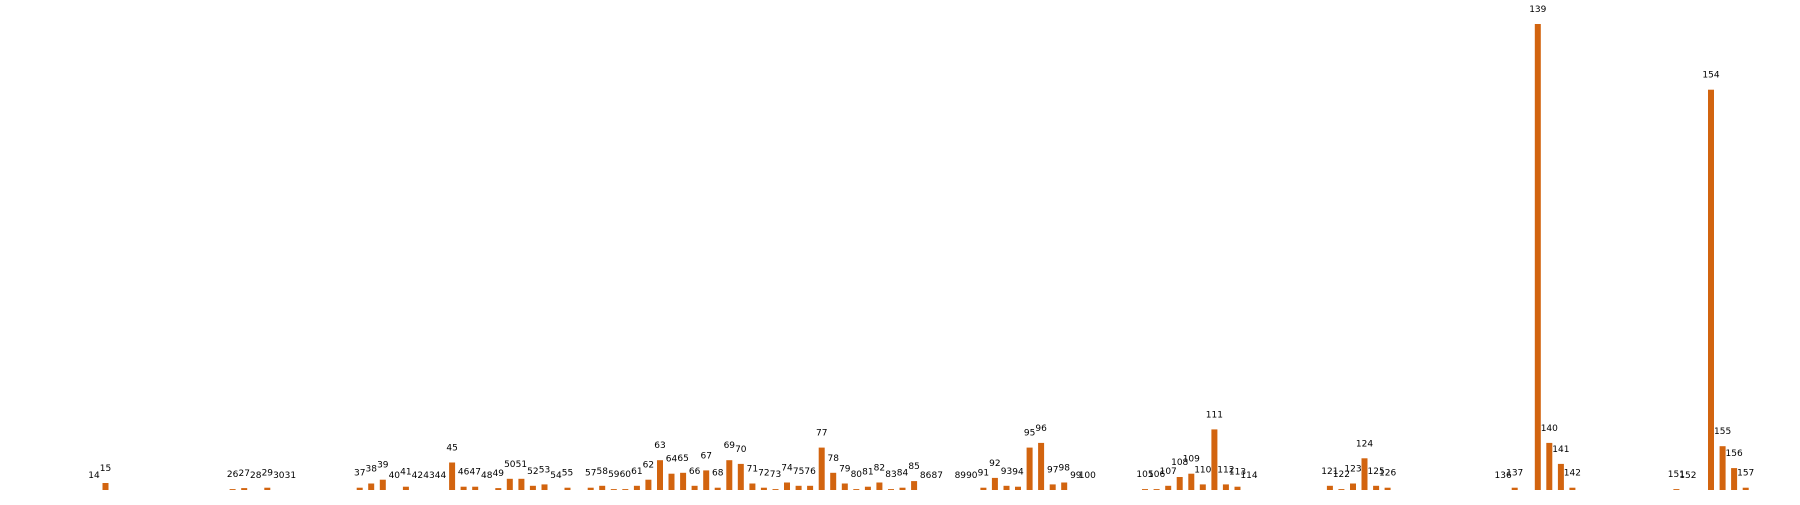 This screenshot has height=505, width=1800. I want to click on data-label-95: 95, so click(1029, 434).